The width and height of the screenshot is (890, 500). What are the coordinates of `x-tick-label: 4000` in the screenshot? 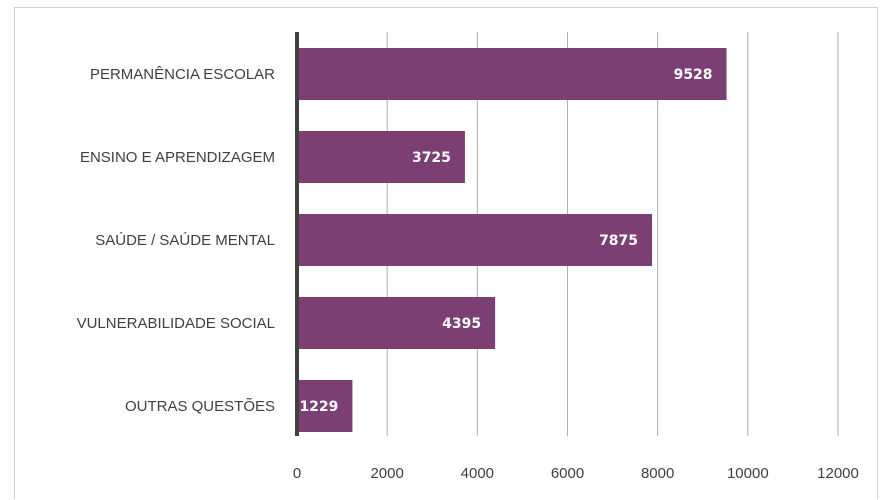 It's located at (477, 473).